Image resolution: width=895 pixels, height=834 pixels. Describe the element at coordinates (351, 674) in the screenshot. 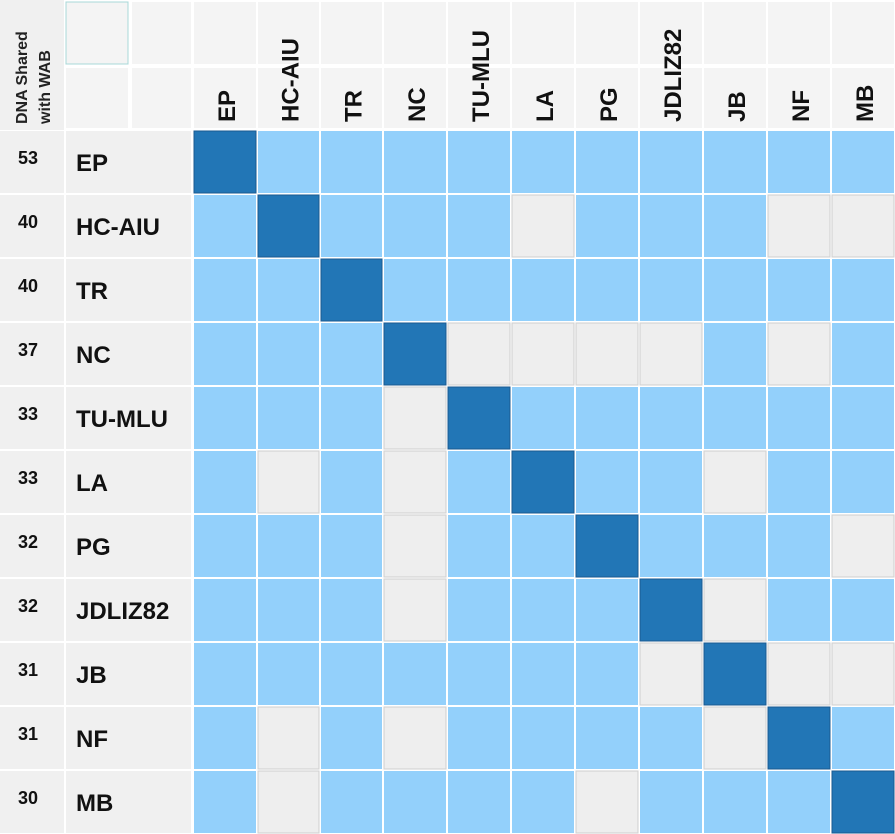

I see `match-cell-jb-tr` at that location.